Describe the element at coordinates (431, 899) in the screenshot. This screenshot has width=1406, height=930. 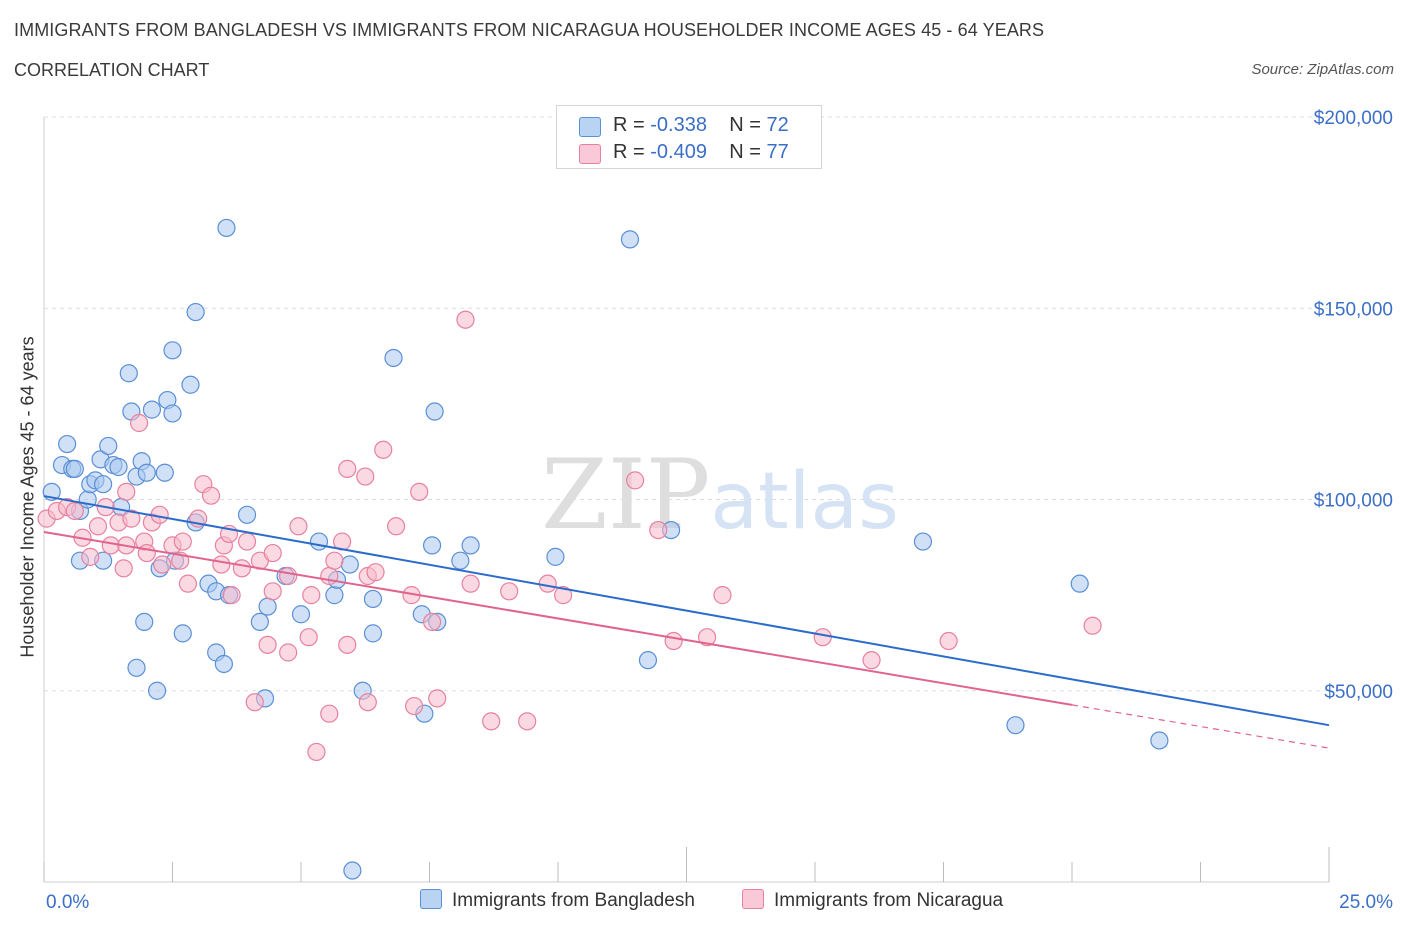
I see `bangladesh-legend-swatch` at that location.